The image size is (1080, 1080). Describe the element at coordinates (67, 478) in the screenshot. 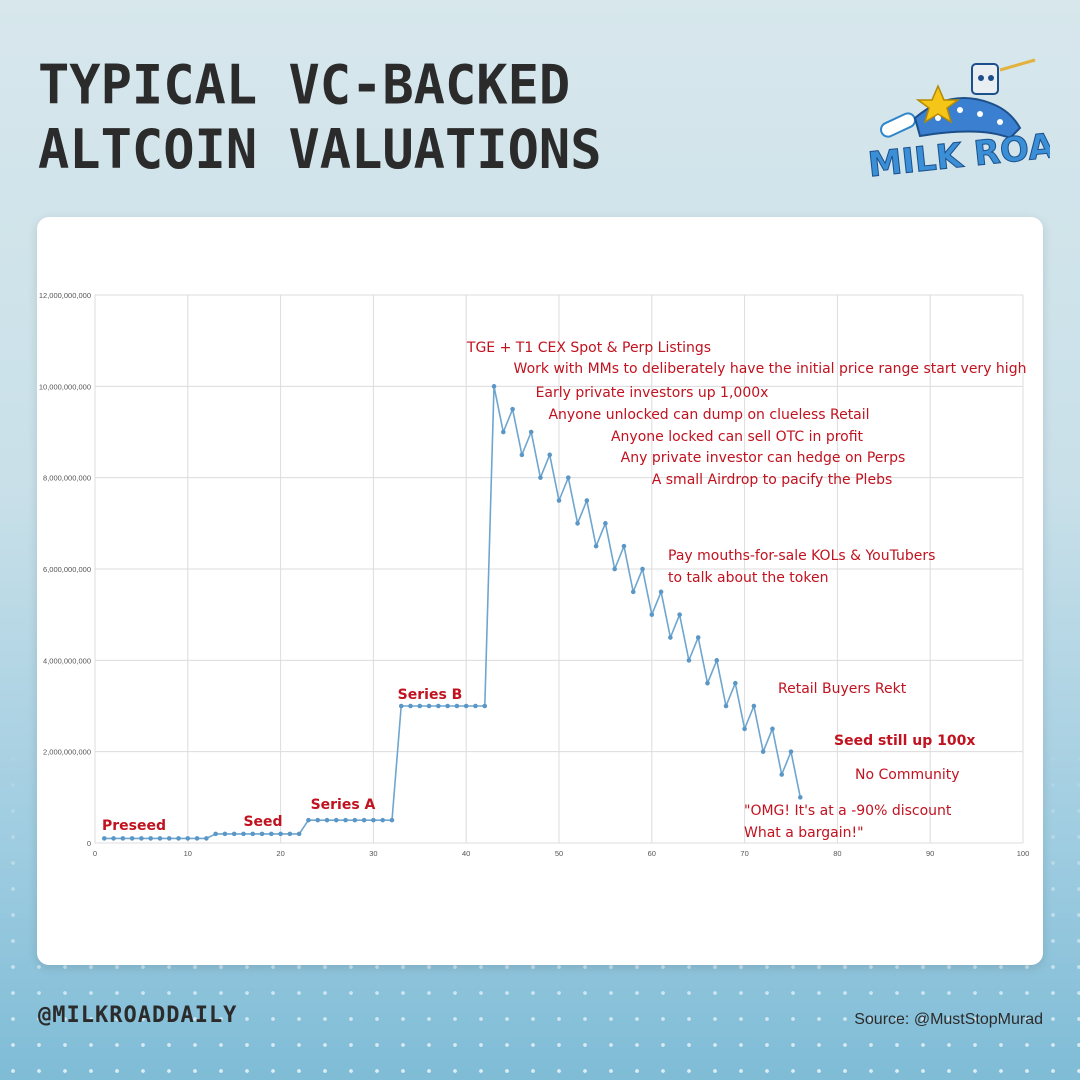

I see `y-tick-label: 8,000,000,000` at that location.